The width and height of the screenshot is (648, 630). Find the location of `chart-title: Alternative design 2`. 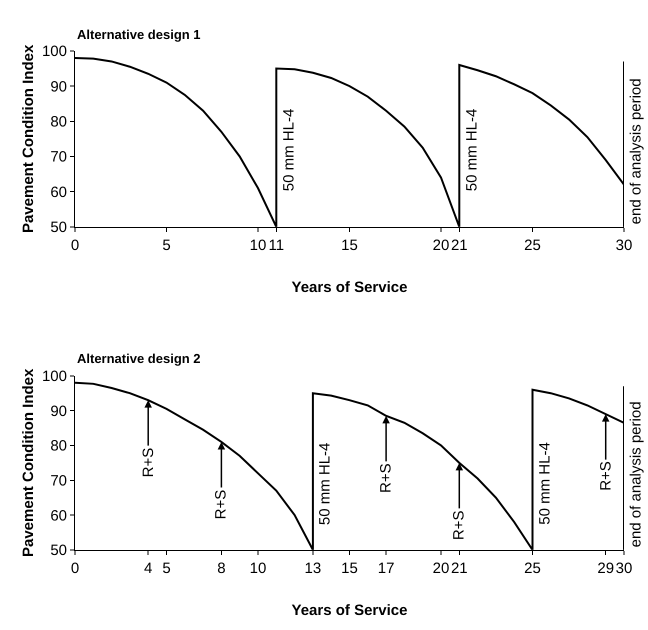

chart-title: Alternative design 2 is located at coordinates (139, 358).